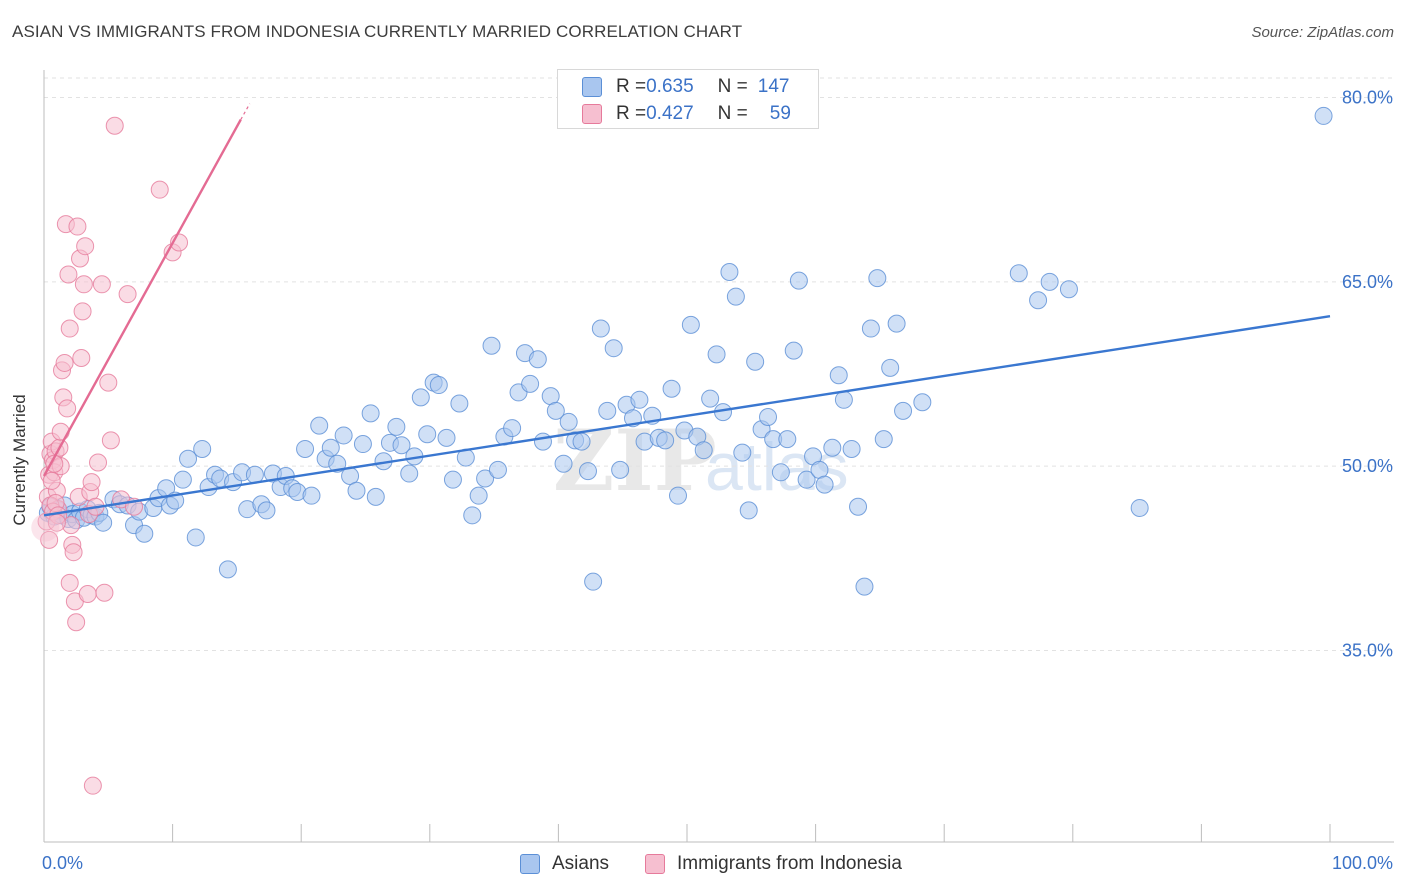 Image resolution: width=1406 pixels, height=892 pixels. Describe the element at coordinates (581, 863) in the screenshot. I see `bottom-legend-label: Asians` at that location.